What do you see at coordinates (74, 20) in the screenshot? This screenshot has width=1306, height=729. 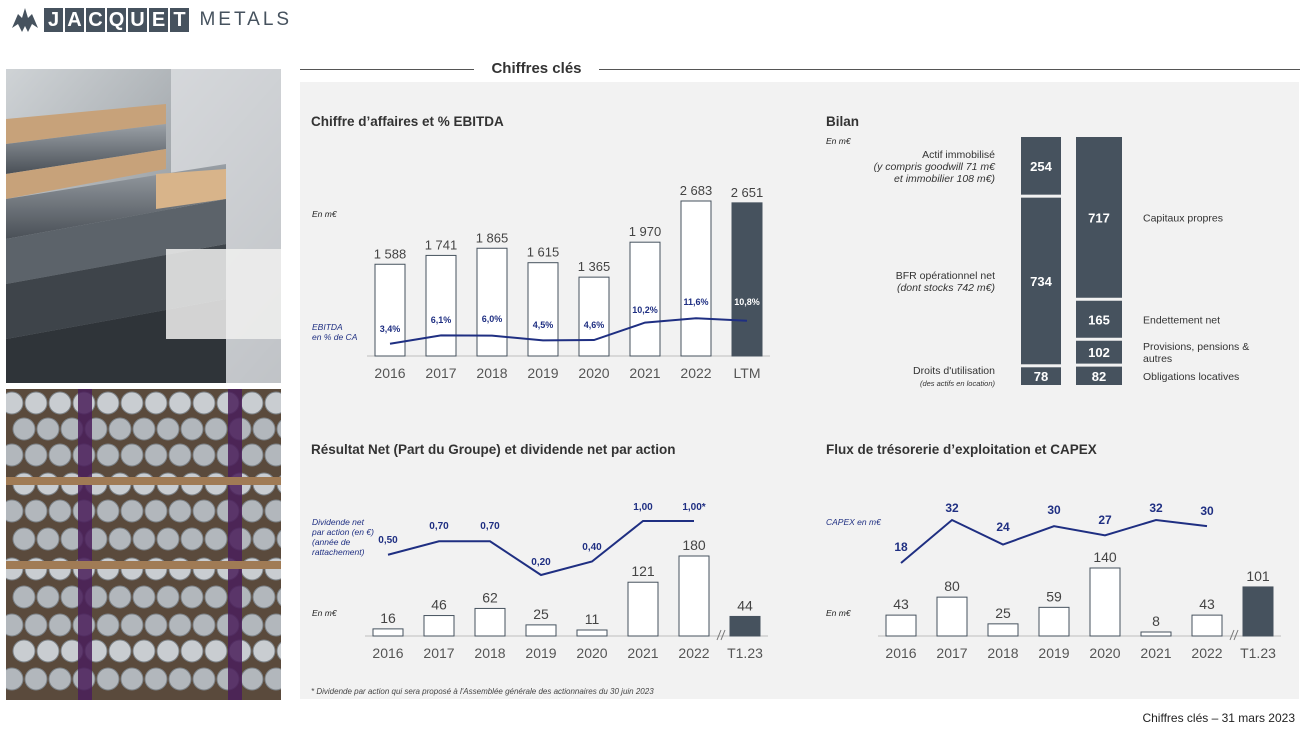 I see `logo-letter: A` at bounding box center [74, 20].